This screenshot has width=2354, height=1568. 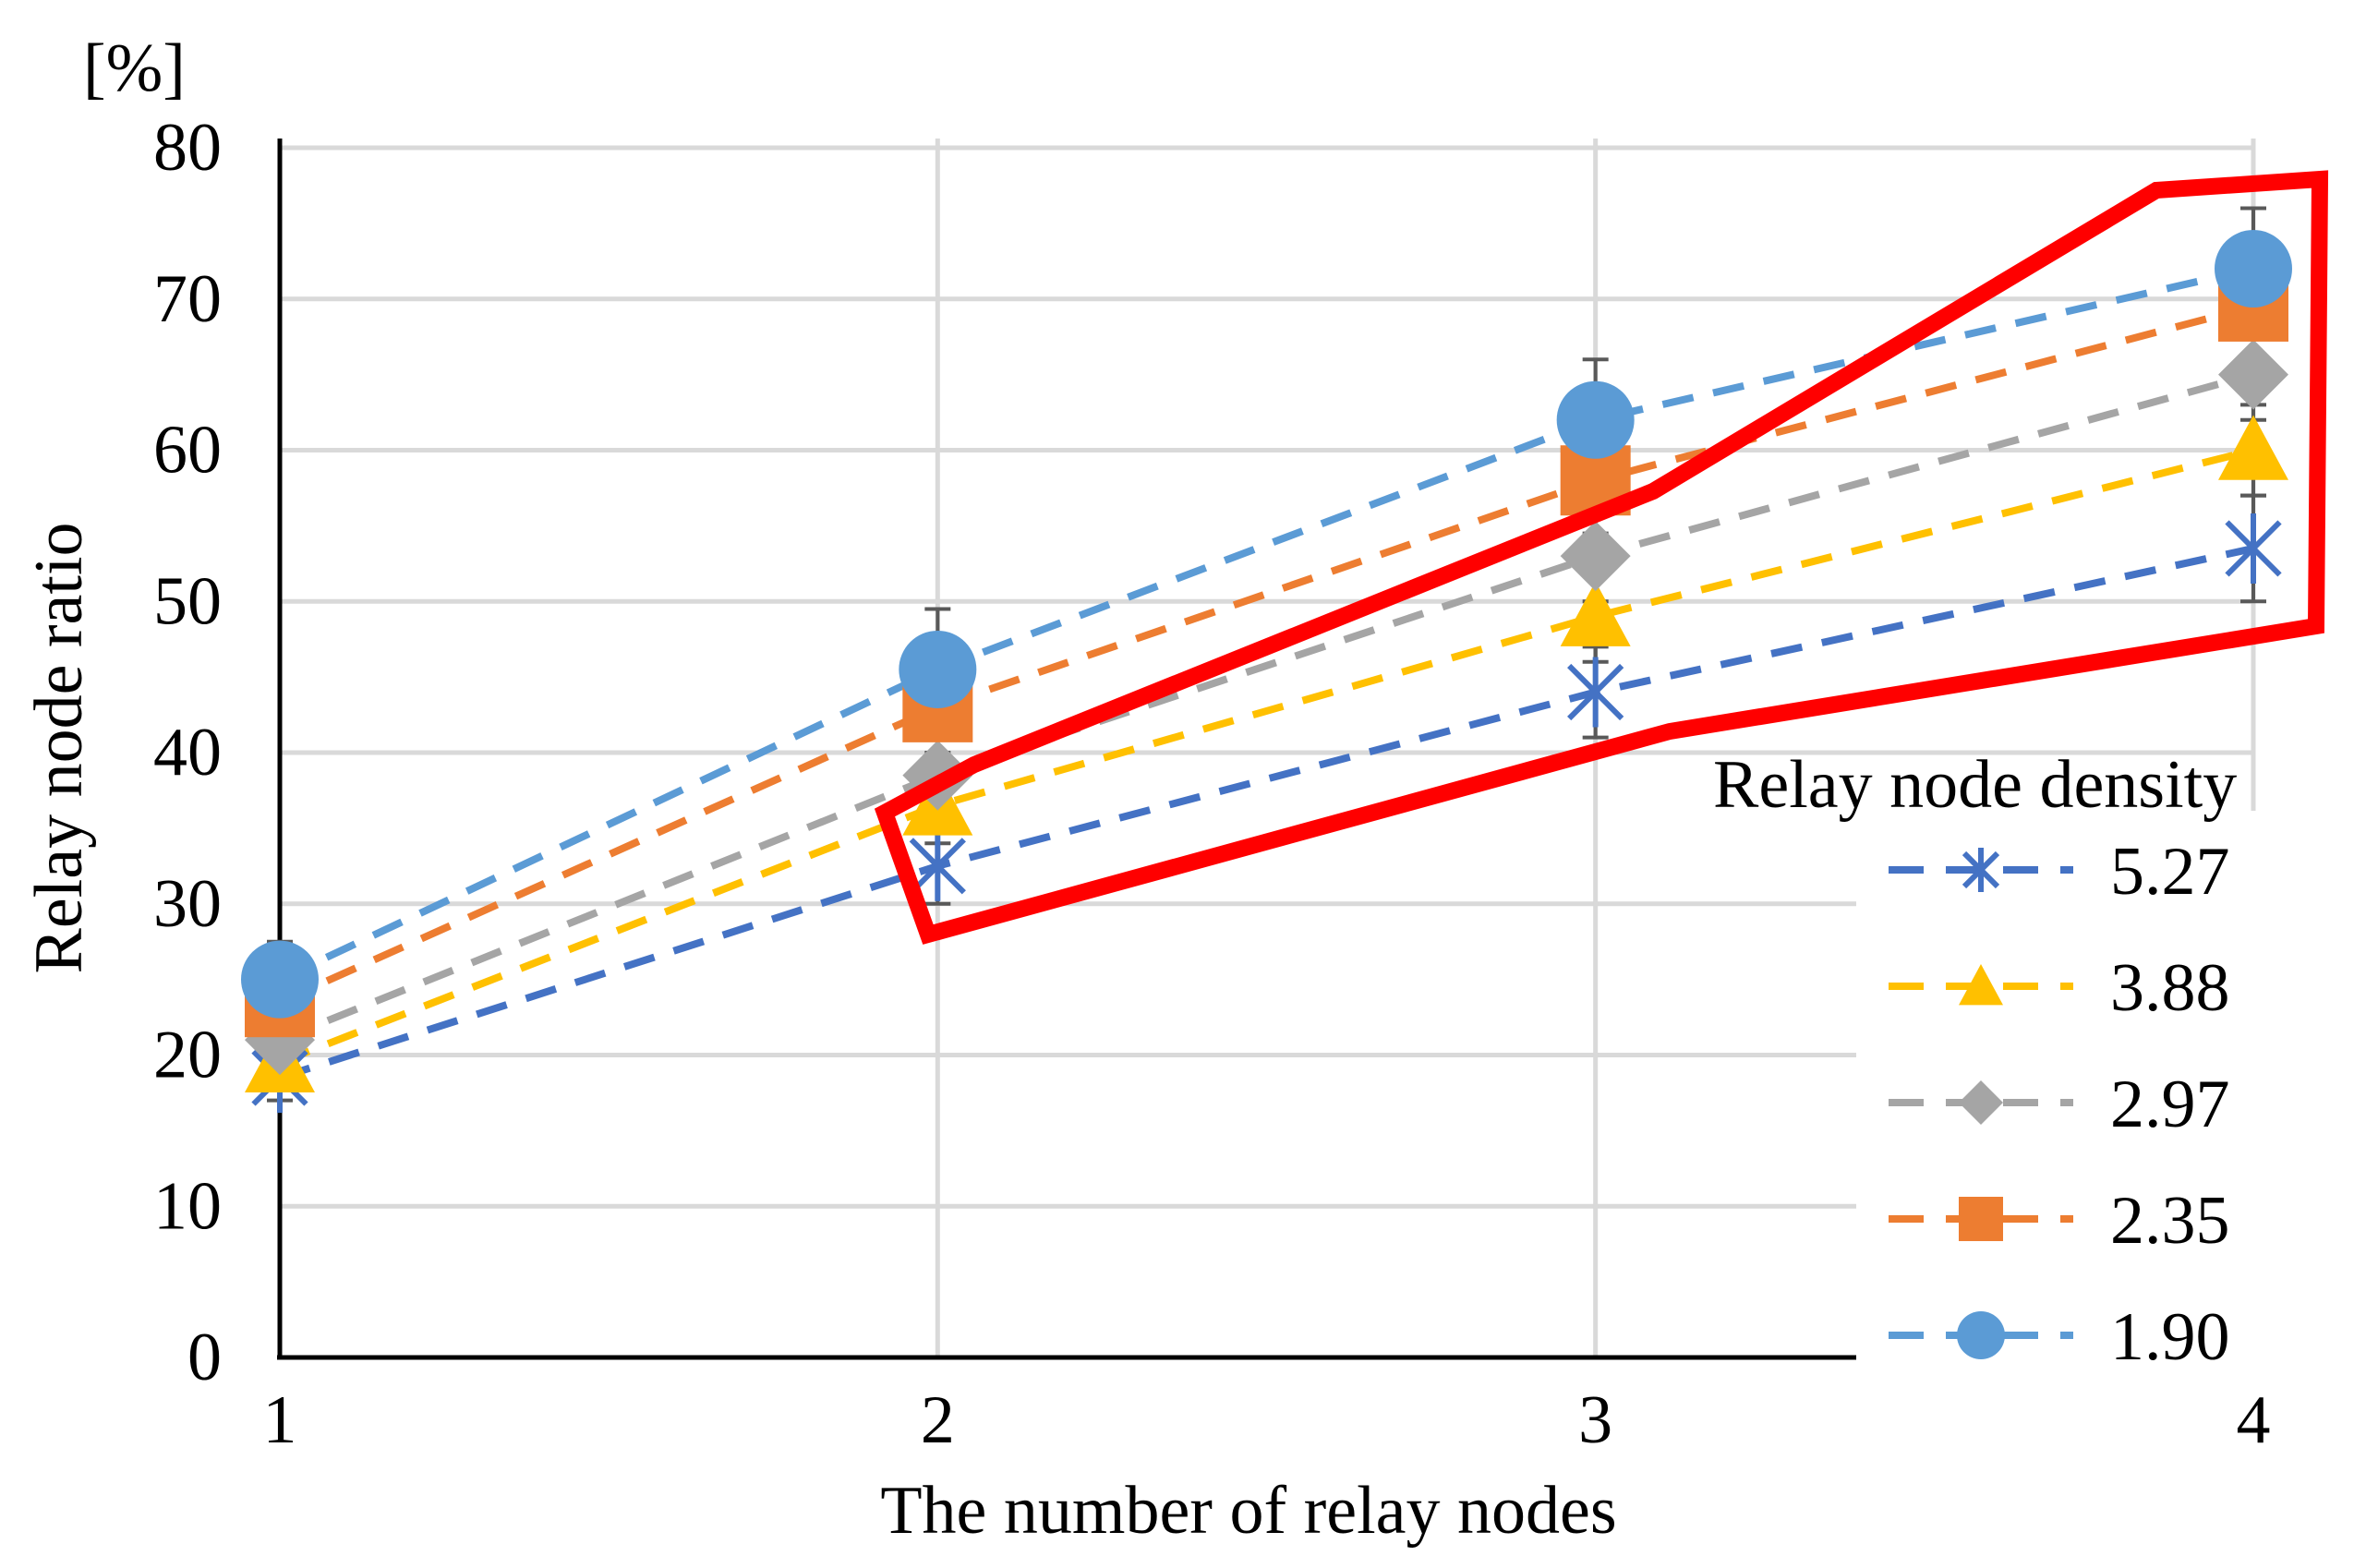 I want to click on y-axis-title: Relay node ratio, so click(x=59, y=748).